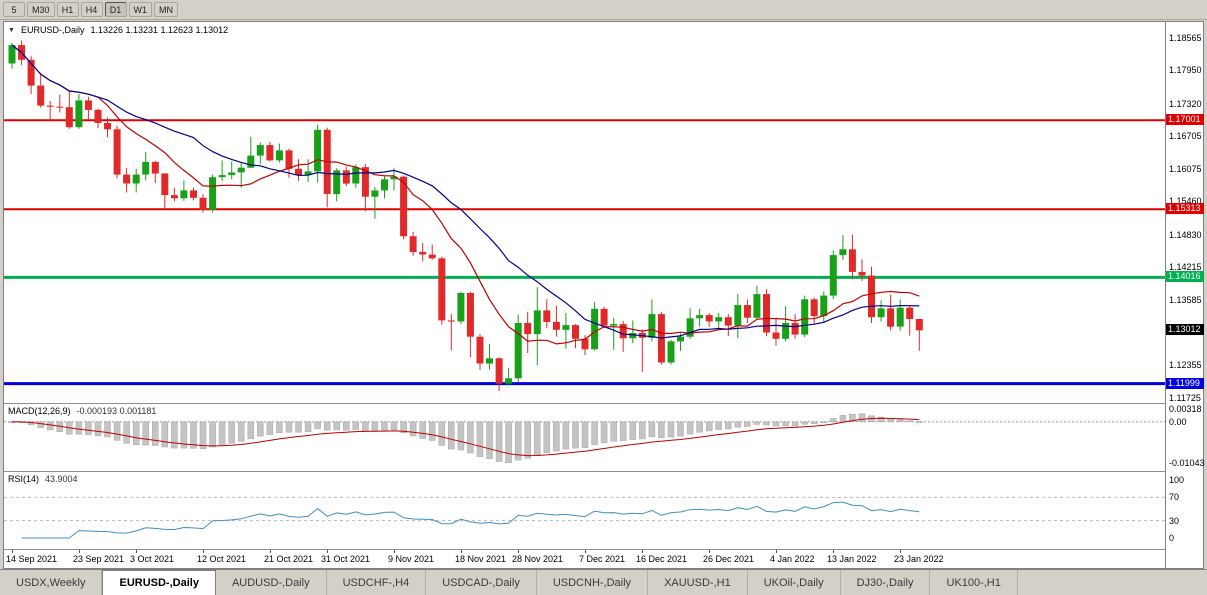  I want to click on tab-uk100-h1: UK100-,H1, so click(974, 582).